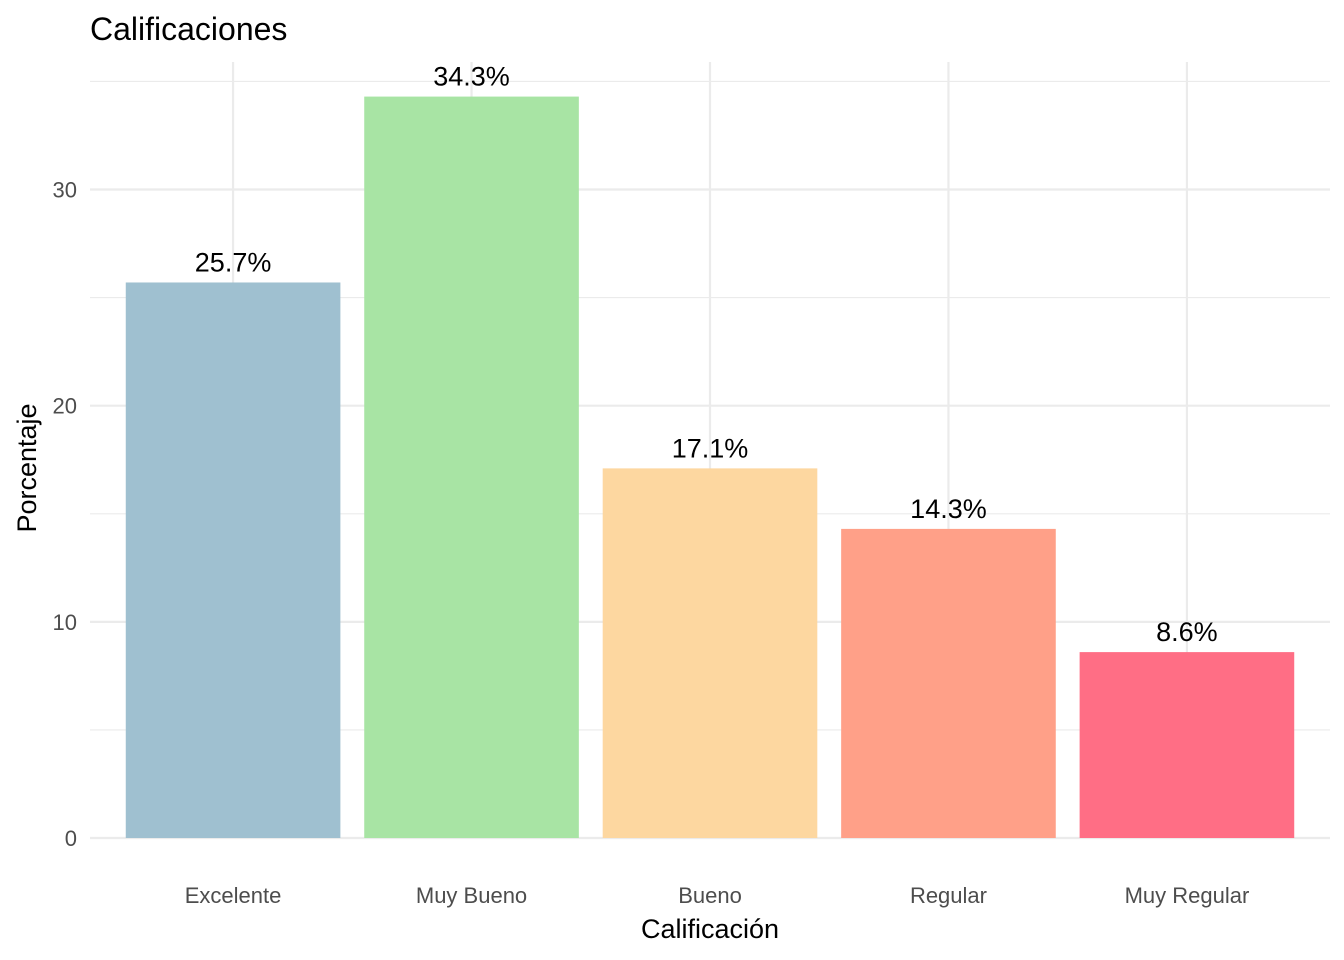  Describe the element at coordinates (188, 29) in the screenshot. I see `chart-title: Calificaciones` at that location.